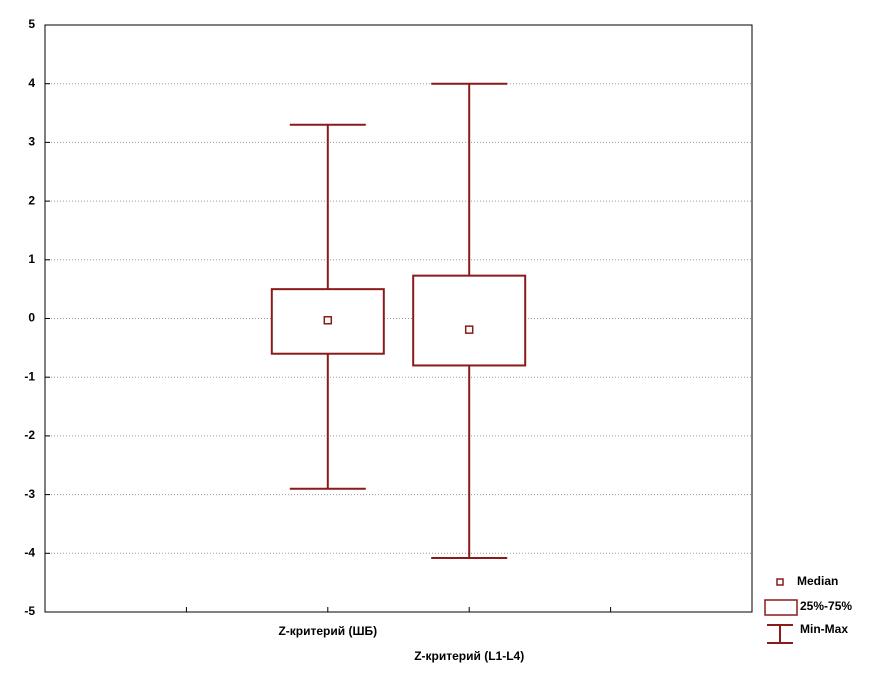 This screenshot has height=677, width=891. What do you see at coordinates (31, 318) in the screenshot?
I see `y-tick-label: 0` at bounding box center [31, 318].